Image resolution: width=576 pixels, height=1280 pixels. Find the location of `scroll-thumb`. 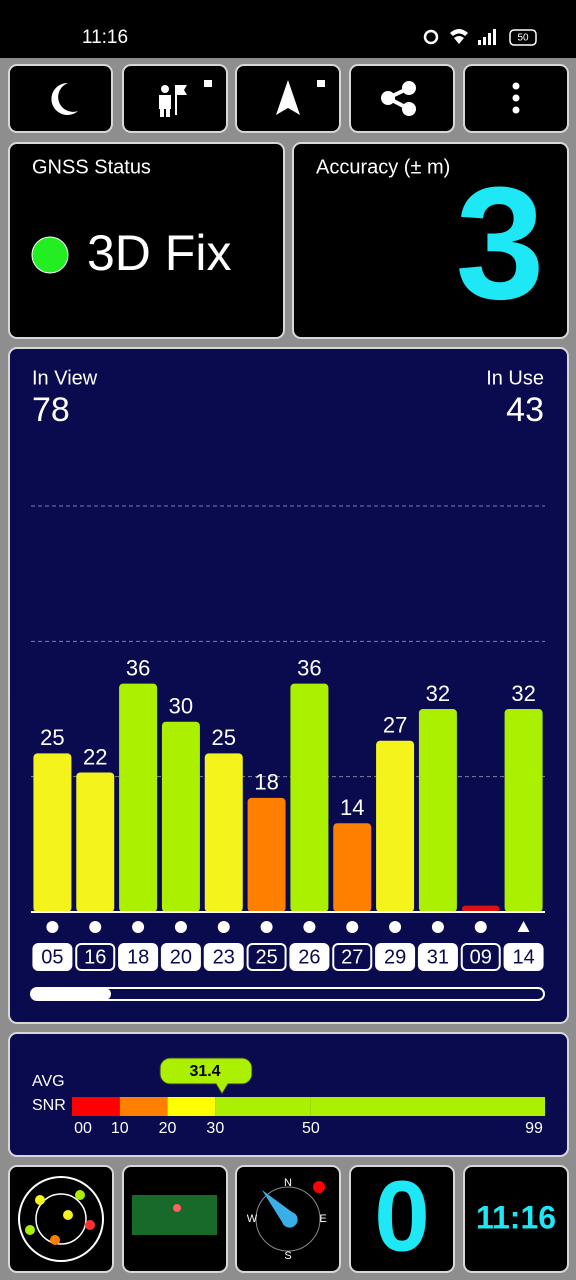

scroll-thumb is located at coordinates (71, 994).